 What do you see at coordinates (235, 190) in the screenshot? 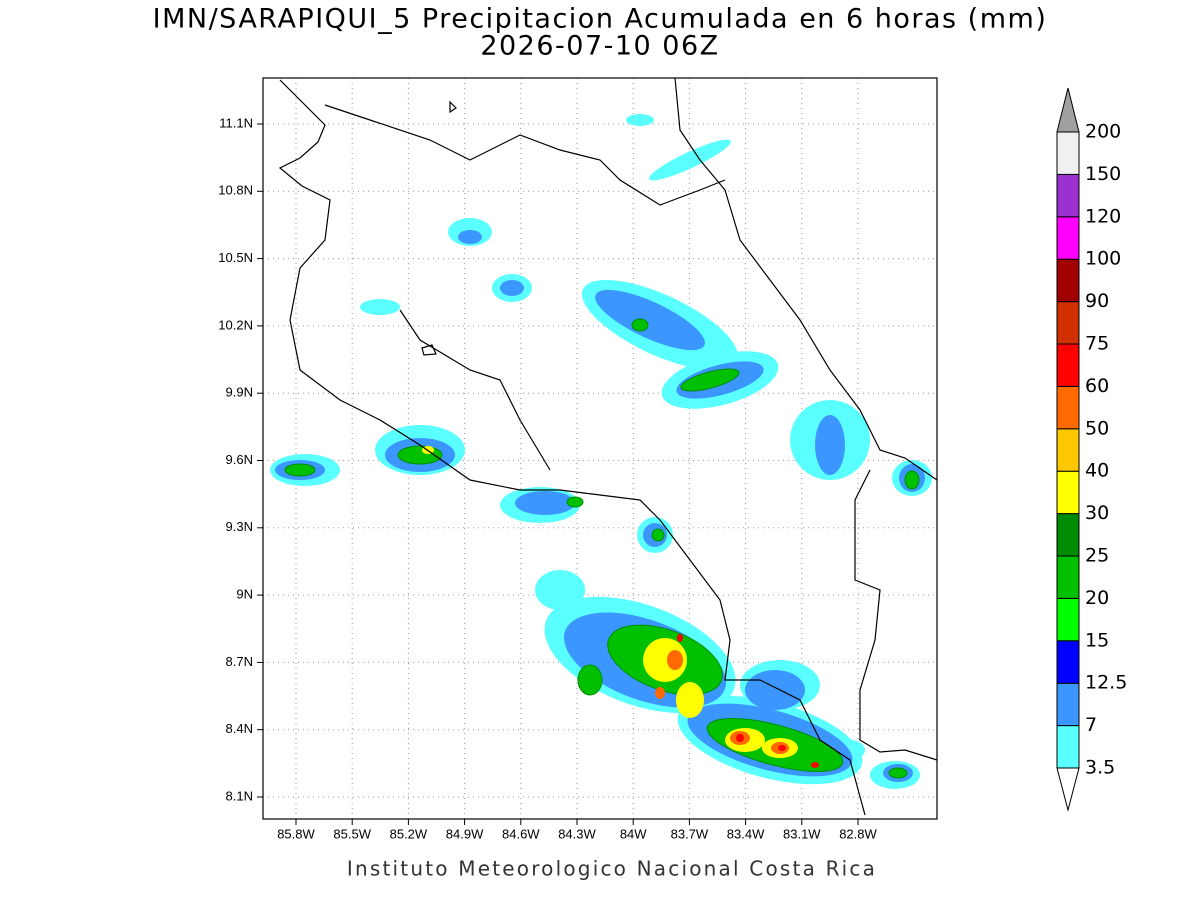
I see `lat-tick-label: 10.8N` at bounding box center [235, 190].